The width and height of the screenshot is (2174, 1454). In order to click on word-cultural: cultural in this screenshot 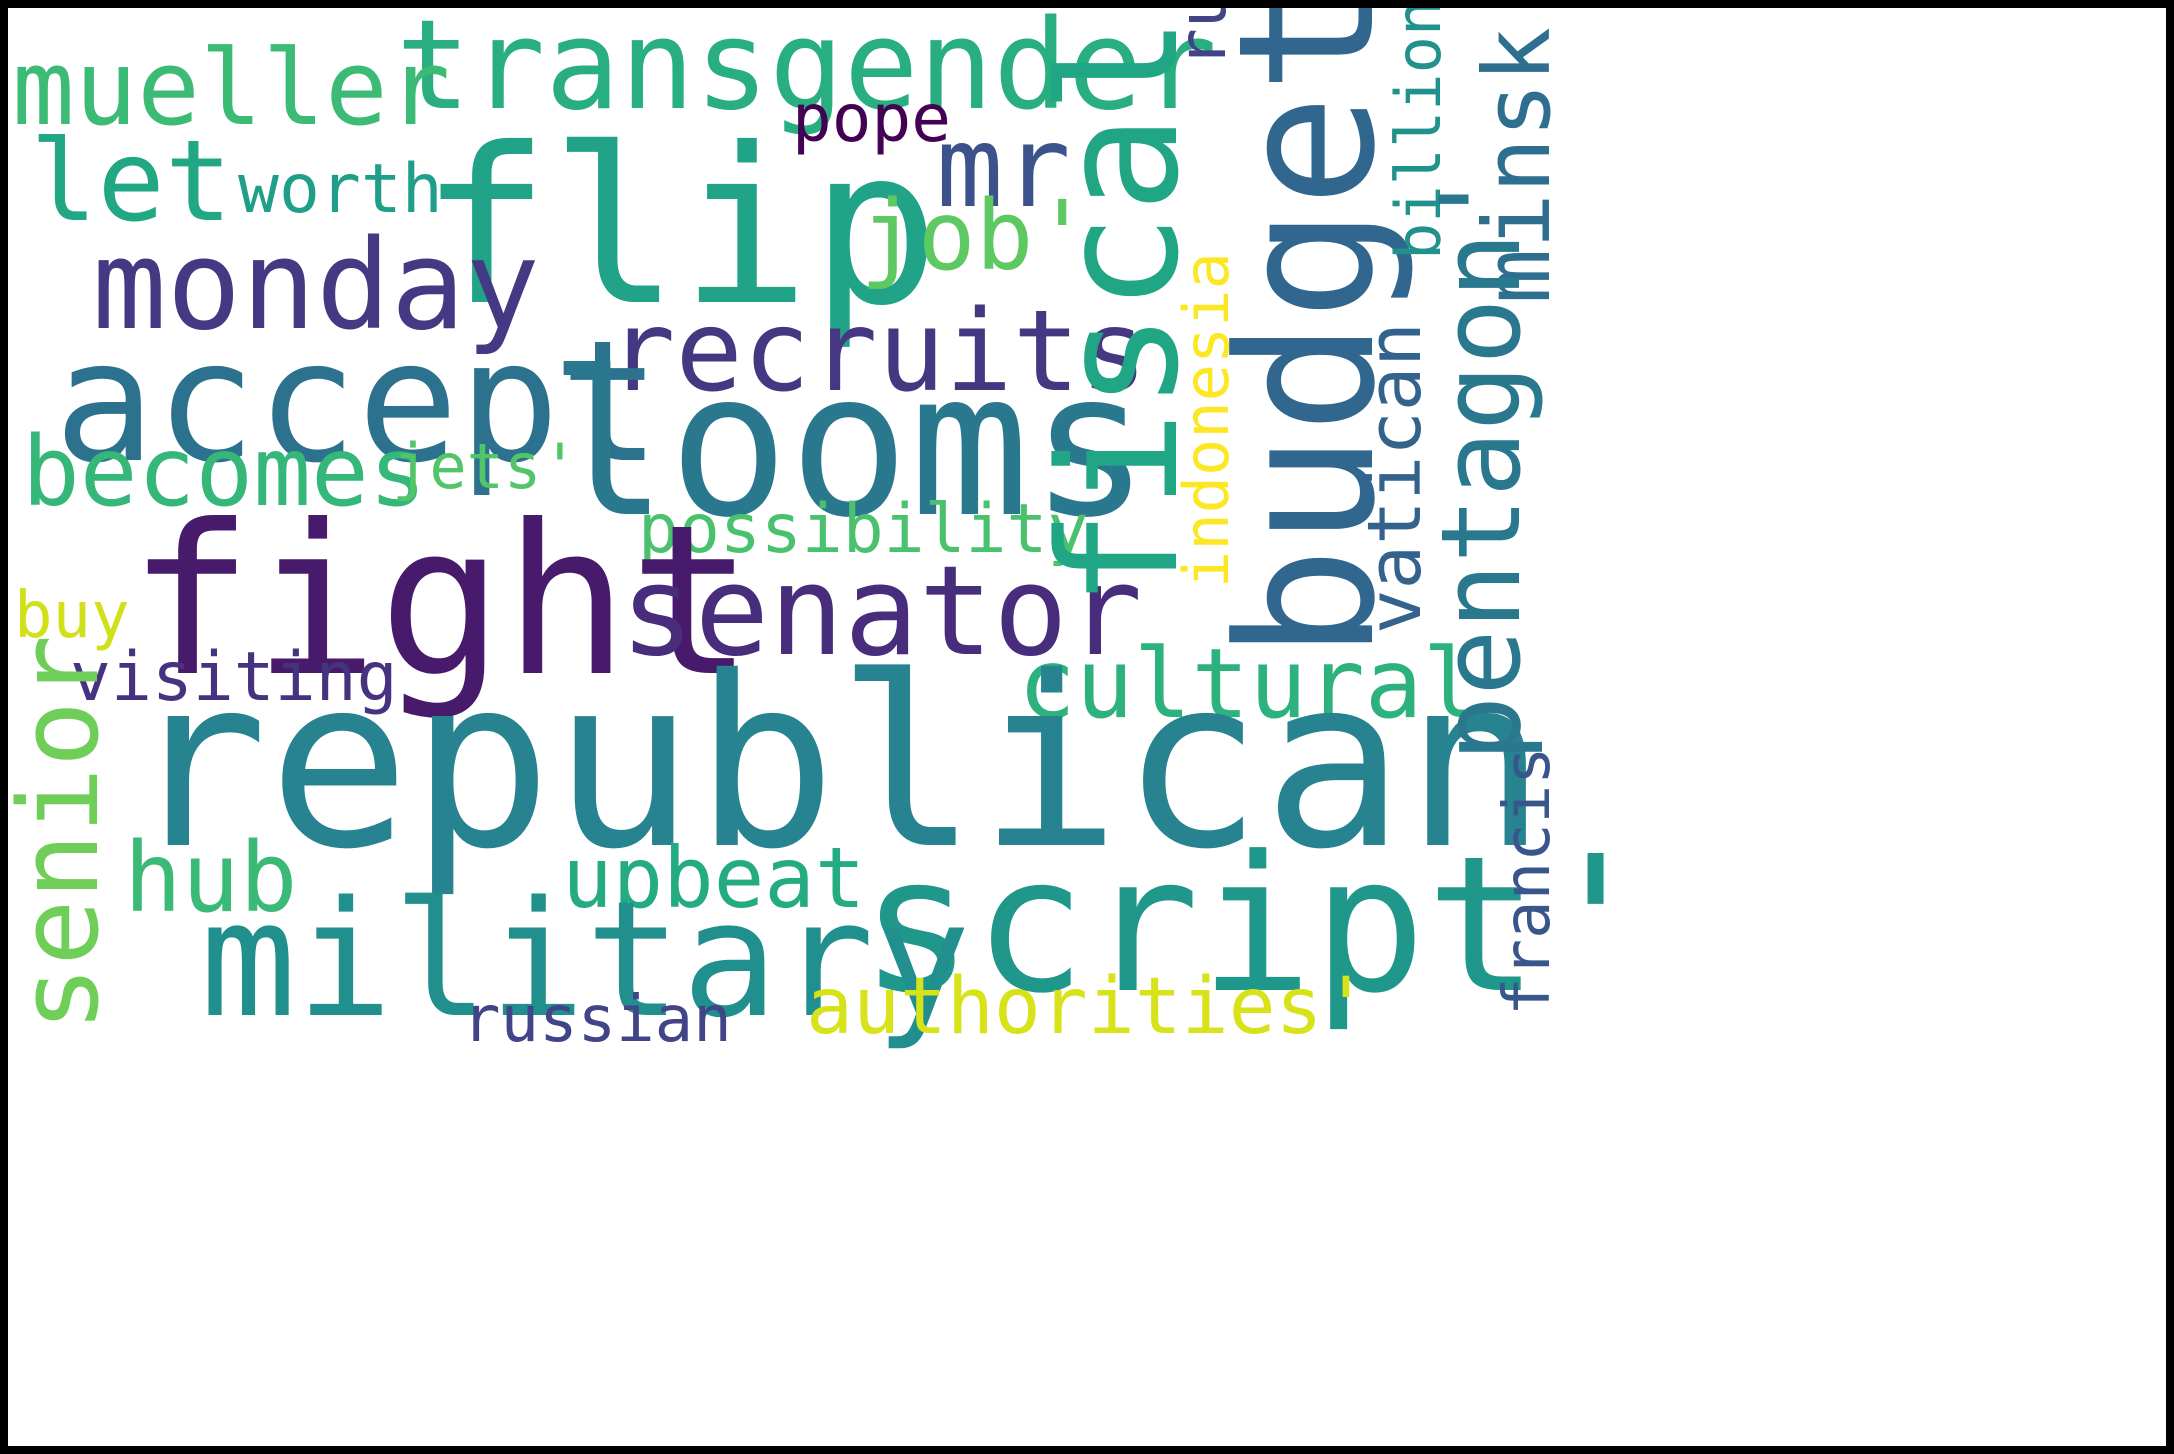, I will do `click(1249, 684)`.